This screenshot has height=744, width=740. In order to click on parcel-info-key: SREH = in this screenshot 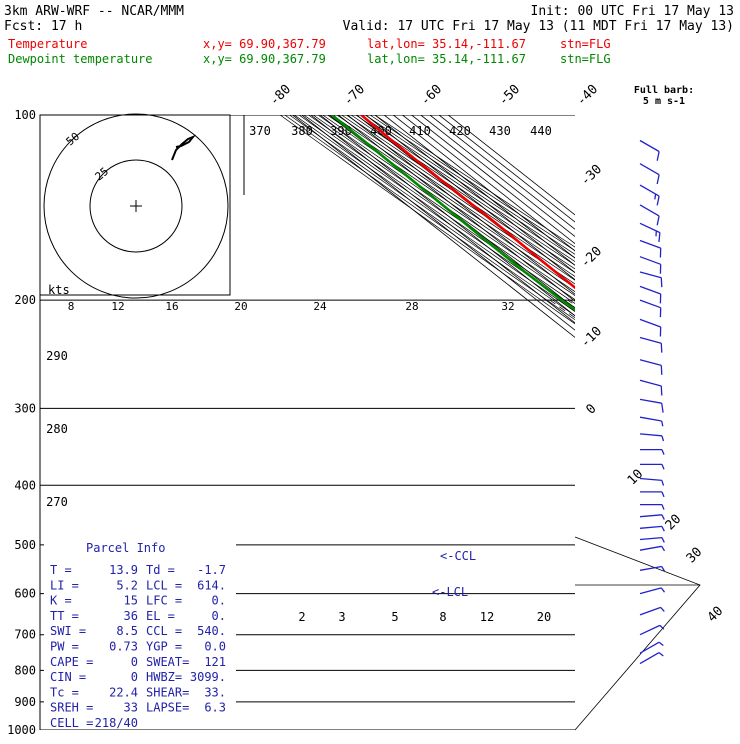, I will do `click(71, 708)`.